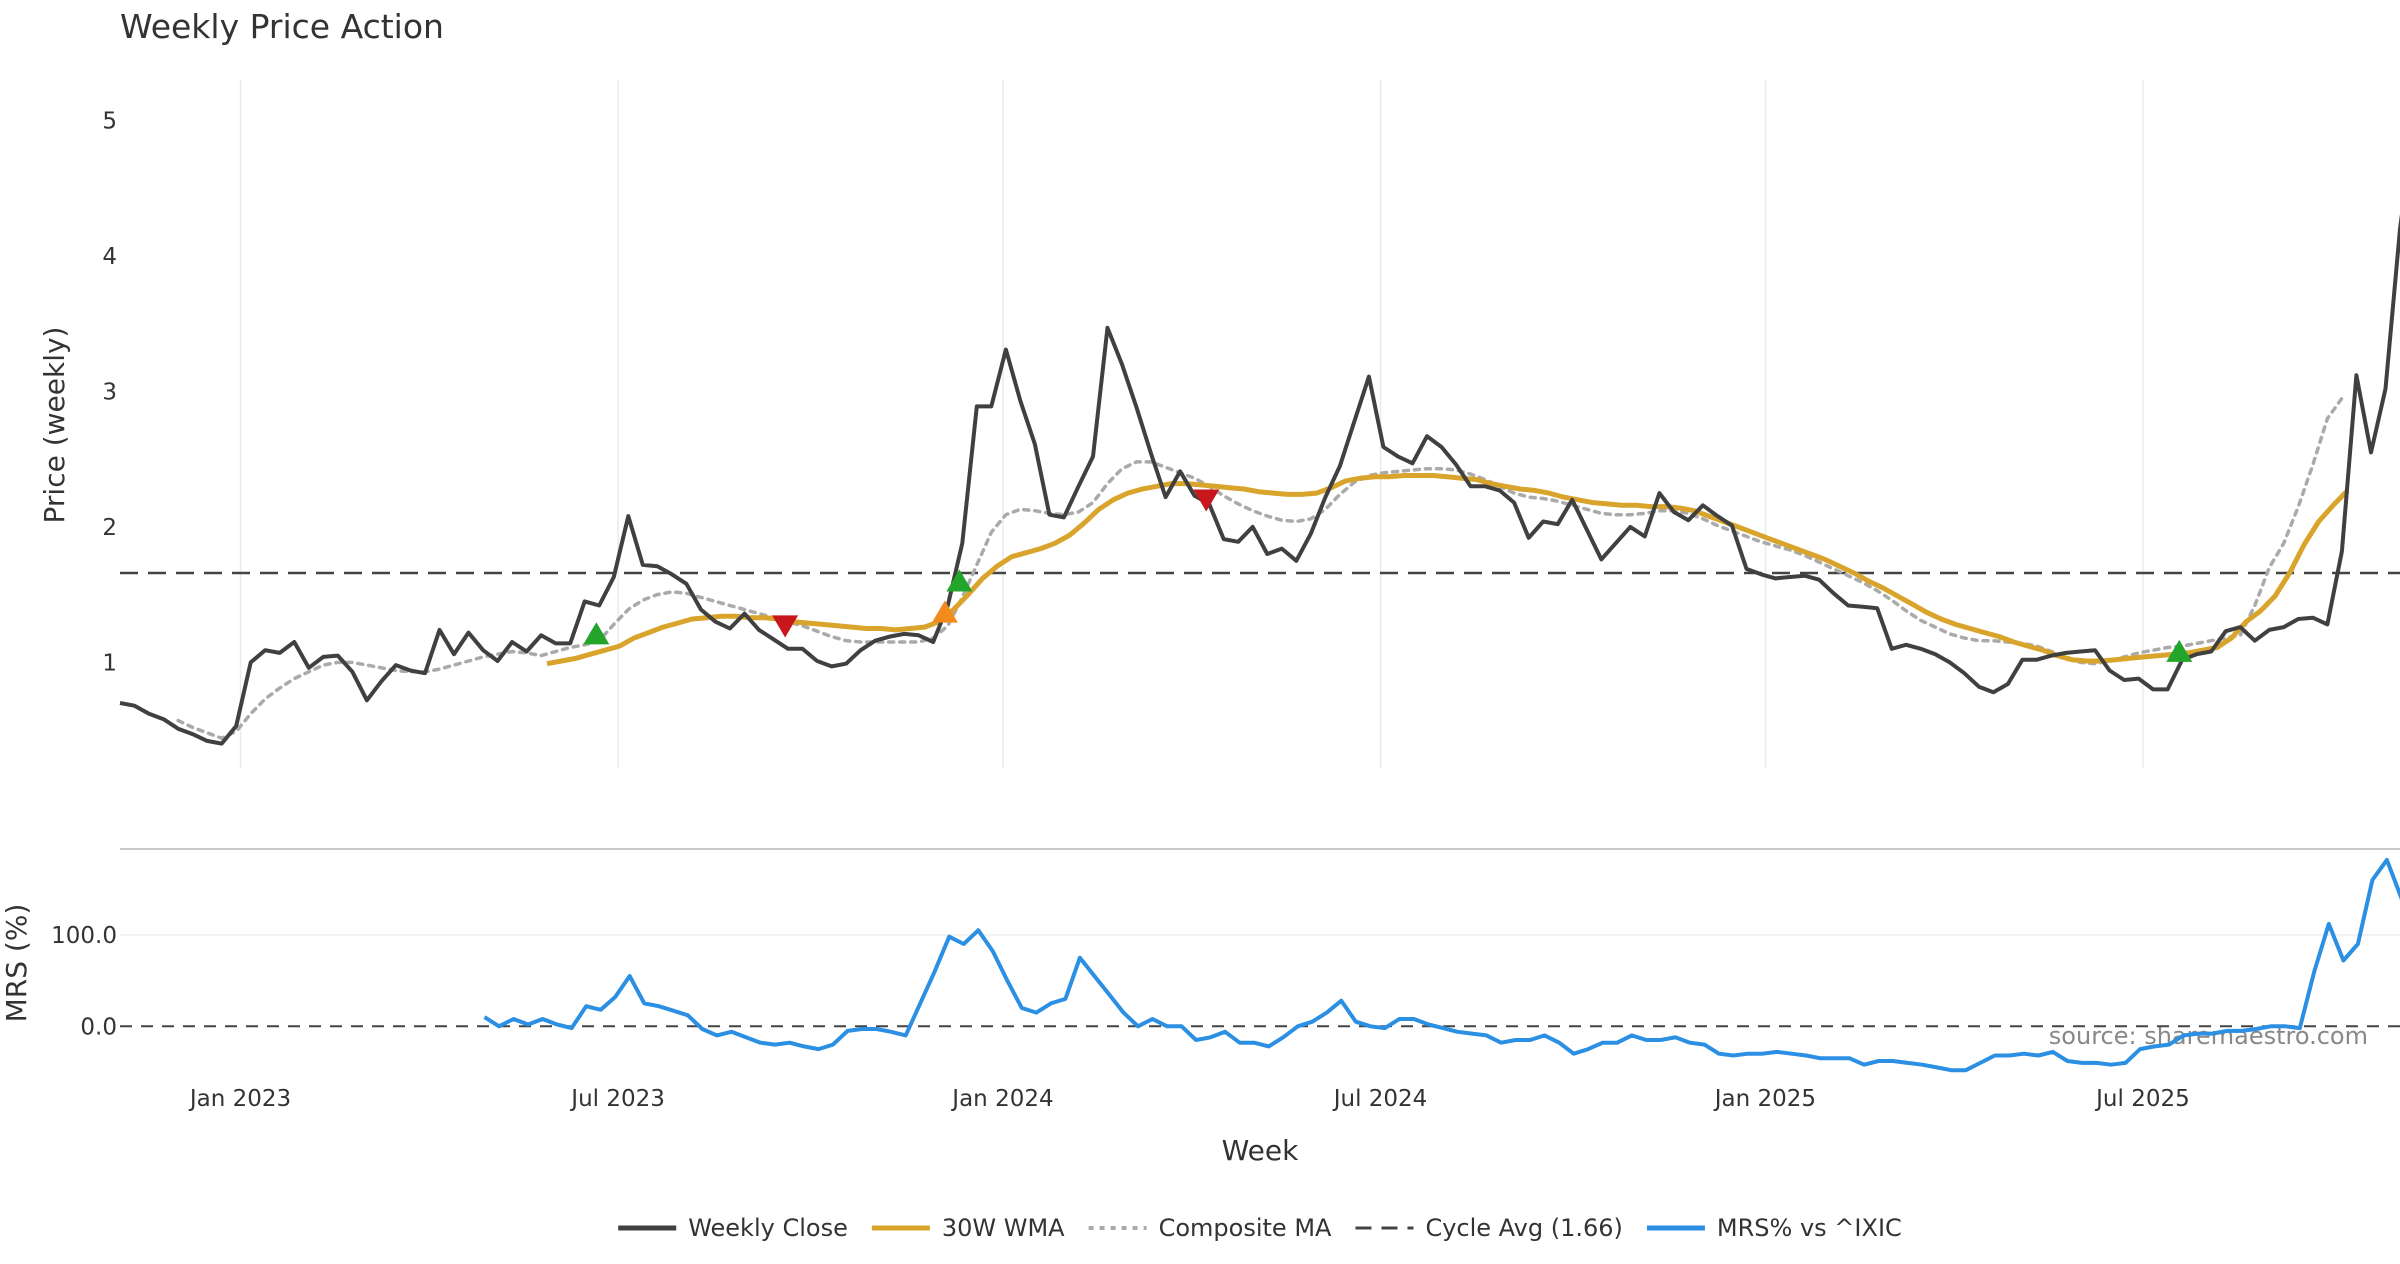  What do you see at coordinates (1447, 570) in the screenshot?
I see `wma-30w-line` at bounding box center [1447, 570].